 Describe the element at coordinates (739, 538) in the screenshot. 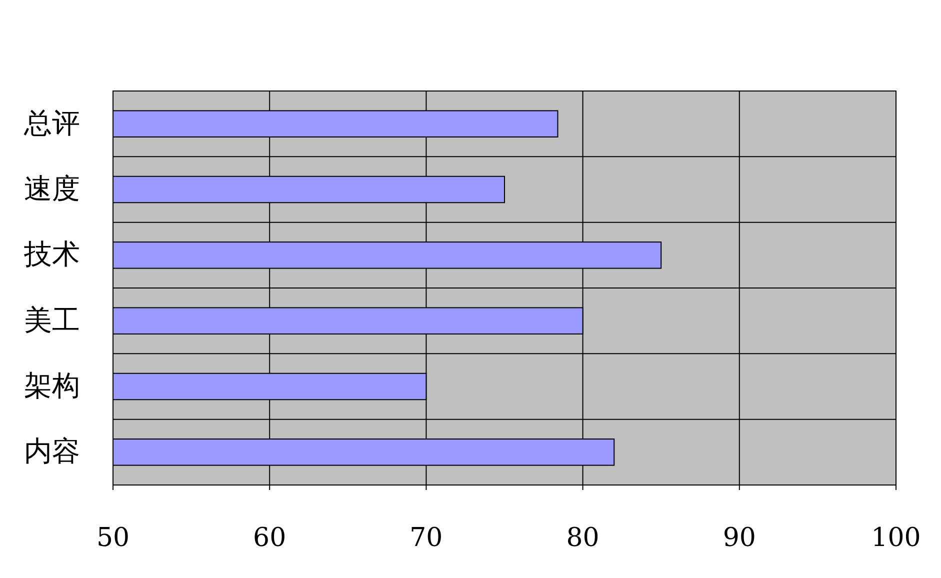

I see `x-tick-label: 90` at that location.